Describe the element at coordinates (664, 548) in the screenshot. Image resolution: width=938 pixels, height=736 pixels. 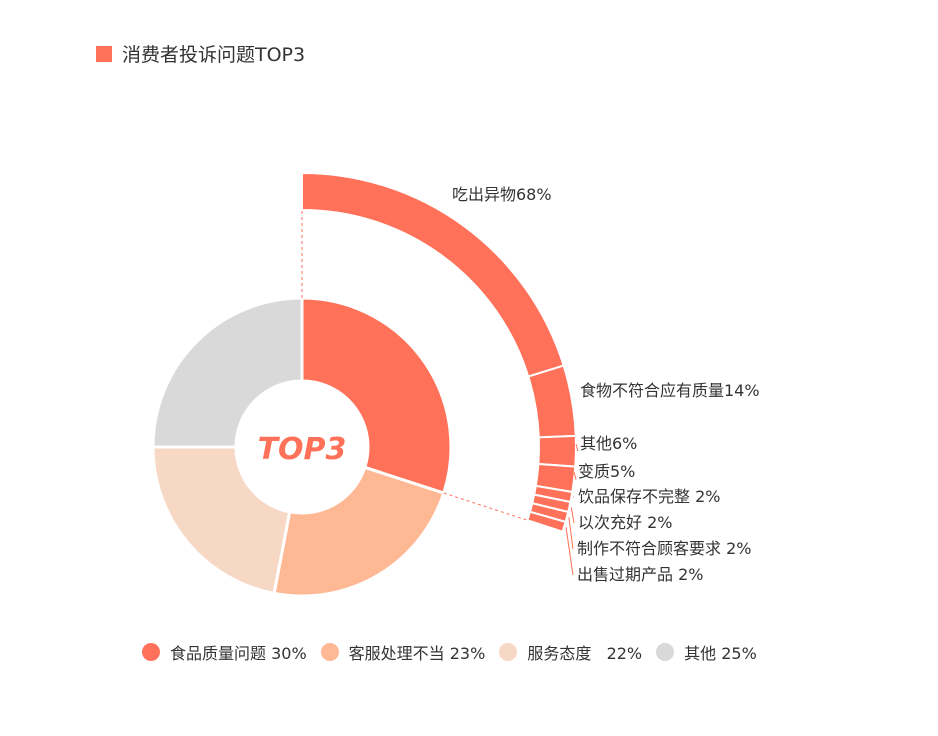
I see `breakdown-label-7: 制作不符合顾客要求 2%` at that location.